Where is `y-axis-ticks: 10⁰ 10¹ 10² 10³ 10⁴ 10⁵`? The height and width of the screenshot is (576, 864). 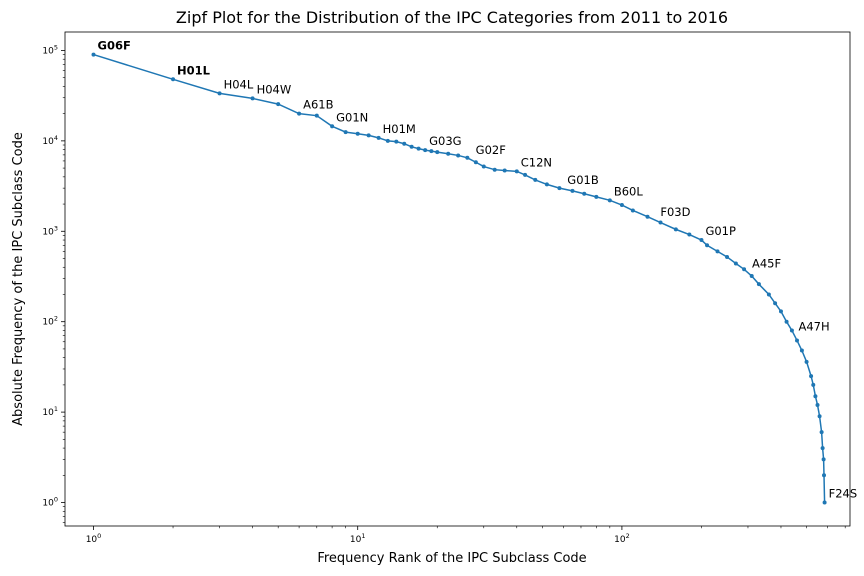
y-axis-ticks: 10⁰ 10¹ 10² 10³ 10⁴ 10⁵ is located at coordinates (53, 283).